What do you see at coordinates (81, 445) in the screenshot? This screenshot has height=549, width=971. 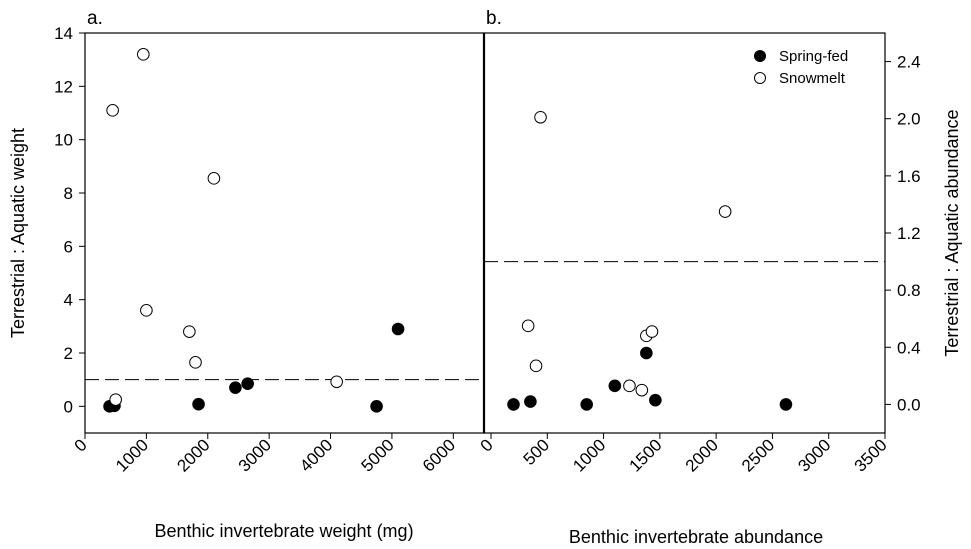 I see `panel-a-x-tick-label: 0` at bounding box center [81, 445].